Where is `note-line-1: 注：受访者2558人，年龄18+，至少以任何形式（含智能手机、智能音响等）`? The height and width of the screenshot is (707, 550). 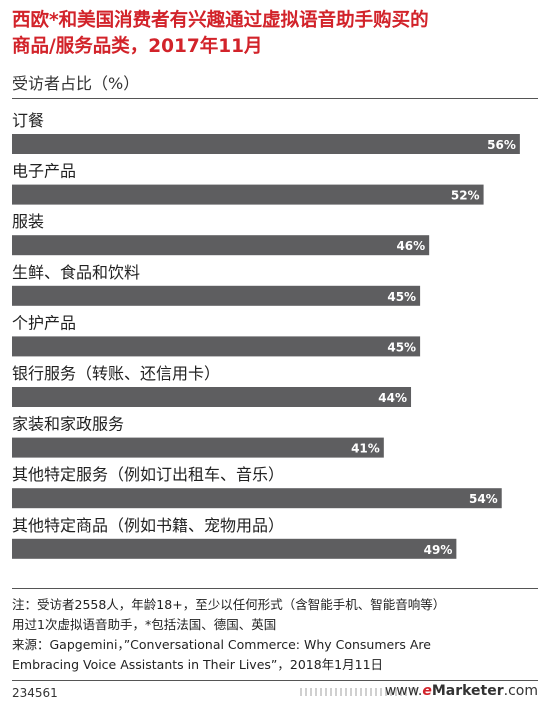
note-line-1: 注：受访者2558人，年龄18+，至少以任何形式（含智能手机、智能音响等） is located at coordinates (229, 604).